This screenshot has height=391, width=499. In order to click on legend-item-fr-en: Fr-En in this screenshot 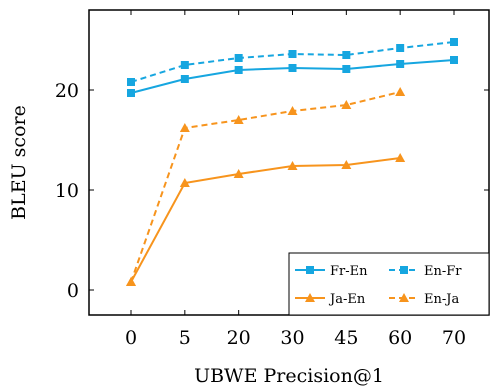, I will do `click(331, 271)`.